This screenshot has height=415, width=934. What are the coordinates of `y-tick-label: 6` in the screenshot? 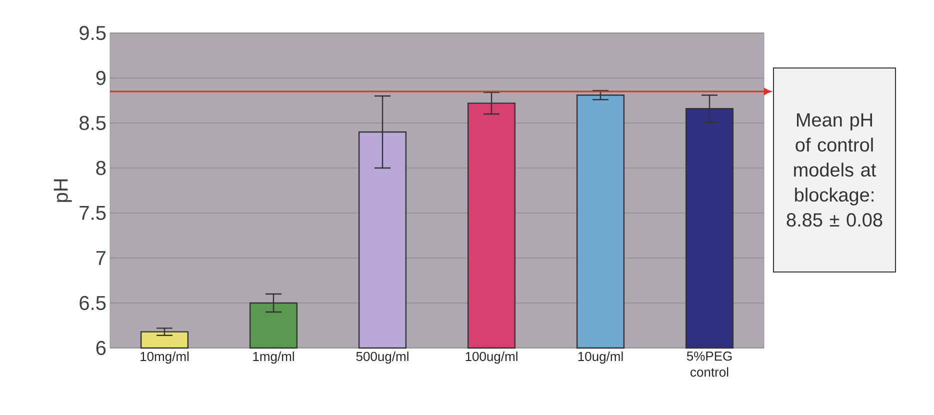 It's located at (101, 348).